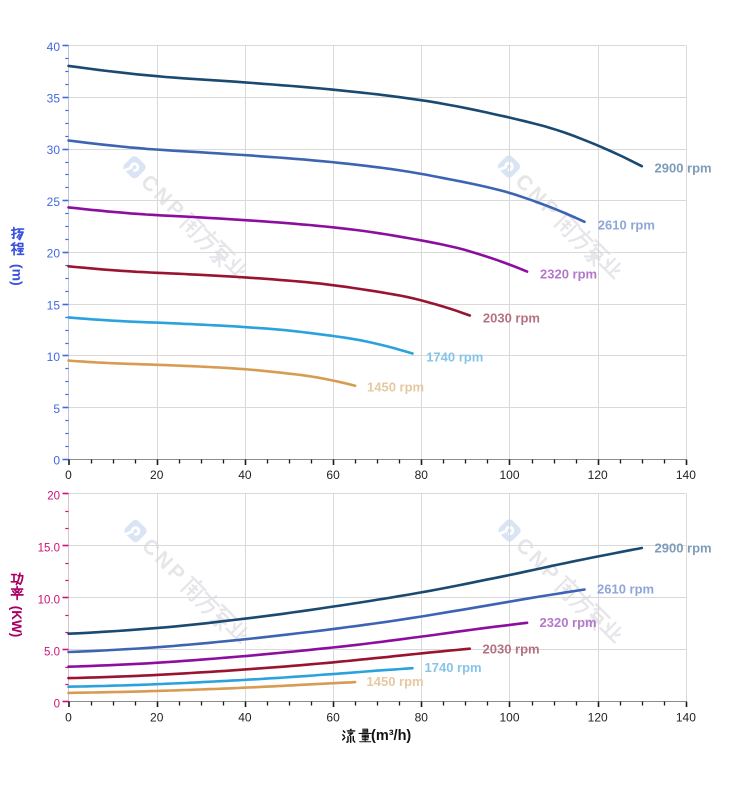  I want to click on svg-text: (KW), so click(16, 621).